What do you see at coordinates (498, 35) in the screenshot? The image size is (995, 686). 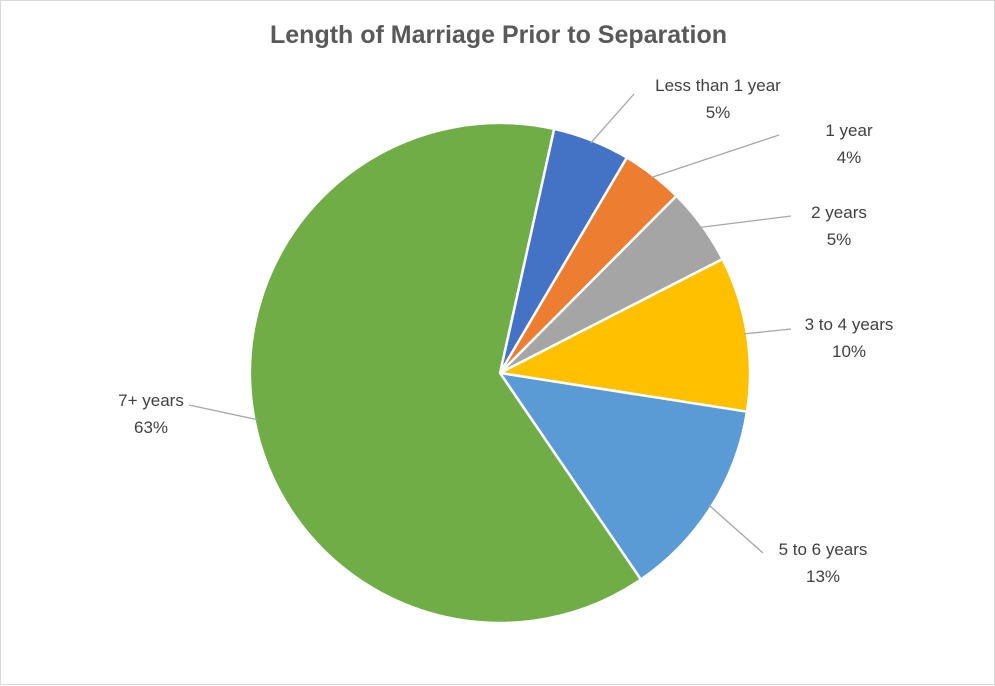 I see `chart-title: Length of Marriage Prior to Separation` at bounding box center [498, 35].